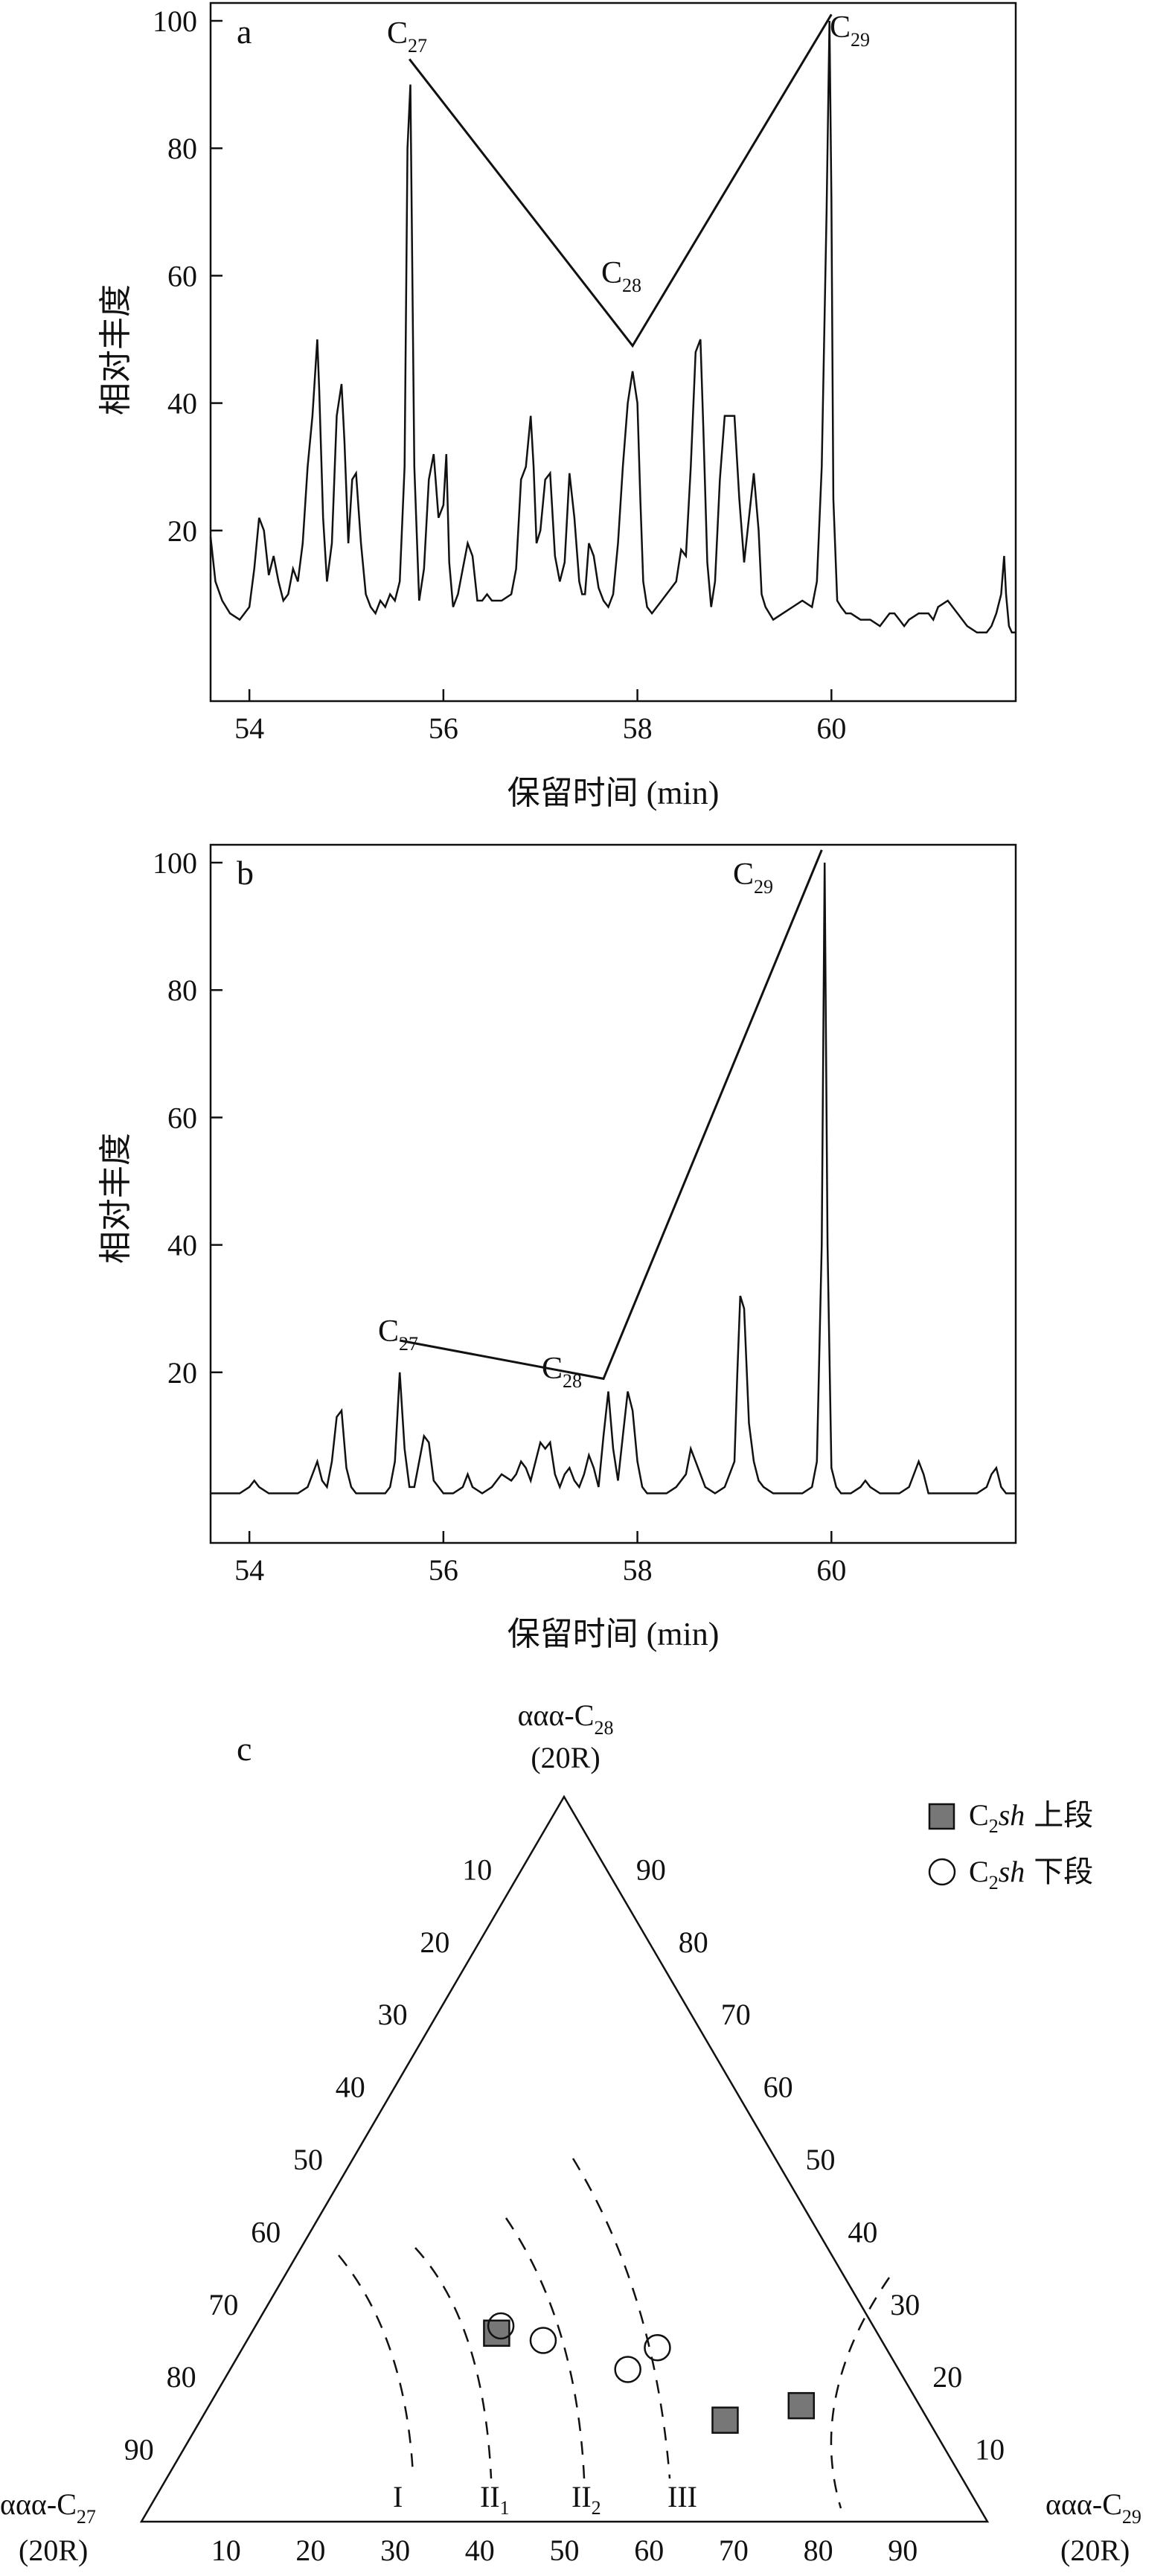 This screenshot has height=2576, width=1172. I want to click on left-side-tick-label: 30, so click(393, 2015).